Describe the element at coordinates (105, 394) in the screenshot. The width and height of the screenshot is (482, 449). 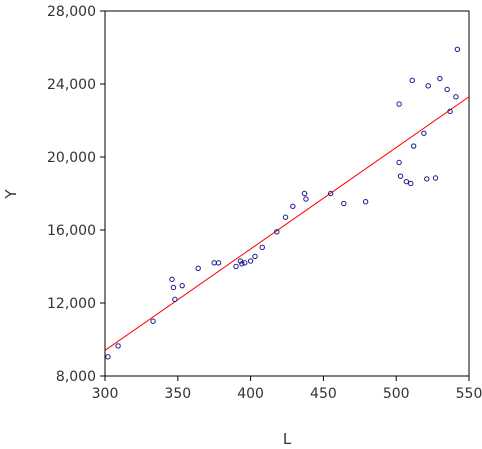
I see `x-tick-label: 300` at that location.